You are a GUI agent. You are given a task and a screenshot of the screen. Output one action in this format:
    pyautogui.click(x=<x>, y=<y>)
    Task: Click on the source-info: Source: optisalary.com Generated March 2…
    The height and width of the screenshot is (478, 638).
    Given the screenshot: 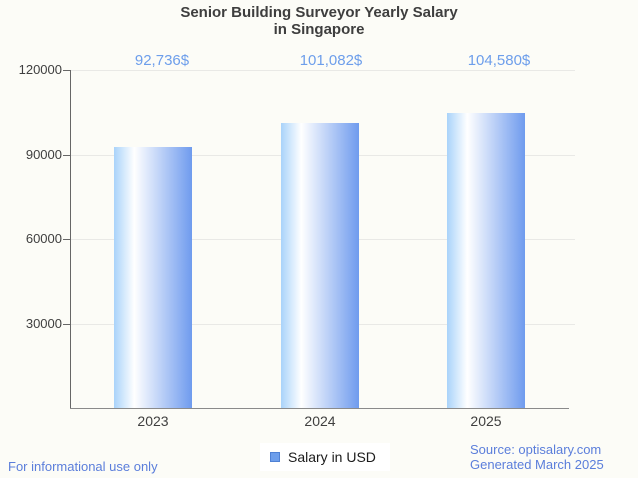 What is the action you would take?
    pyautogui.click(x=537, y=457)
    